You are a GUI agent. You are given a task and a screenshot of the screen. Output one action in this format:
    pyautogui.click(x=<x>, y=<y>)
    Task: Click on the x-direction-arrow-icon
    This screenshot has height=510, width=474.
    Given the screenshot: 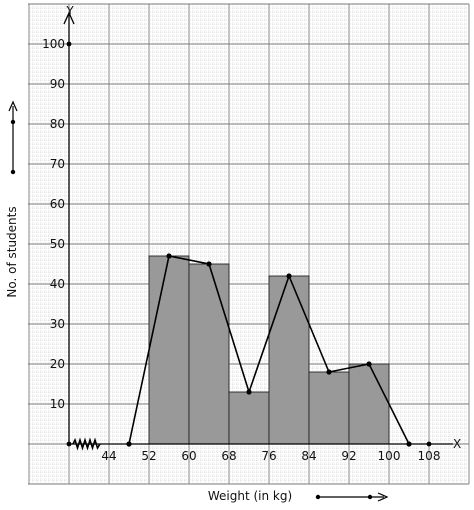 What is the action you would take?
    pyautogui.click(x=352, y=497)
    